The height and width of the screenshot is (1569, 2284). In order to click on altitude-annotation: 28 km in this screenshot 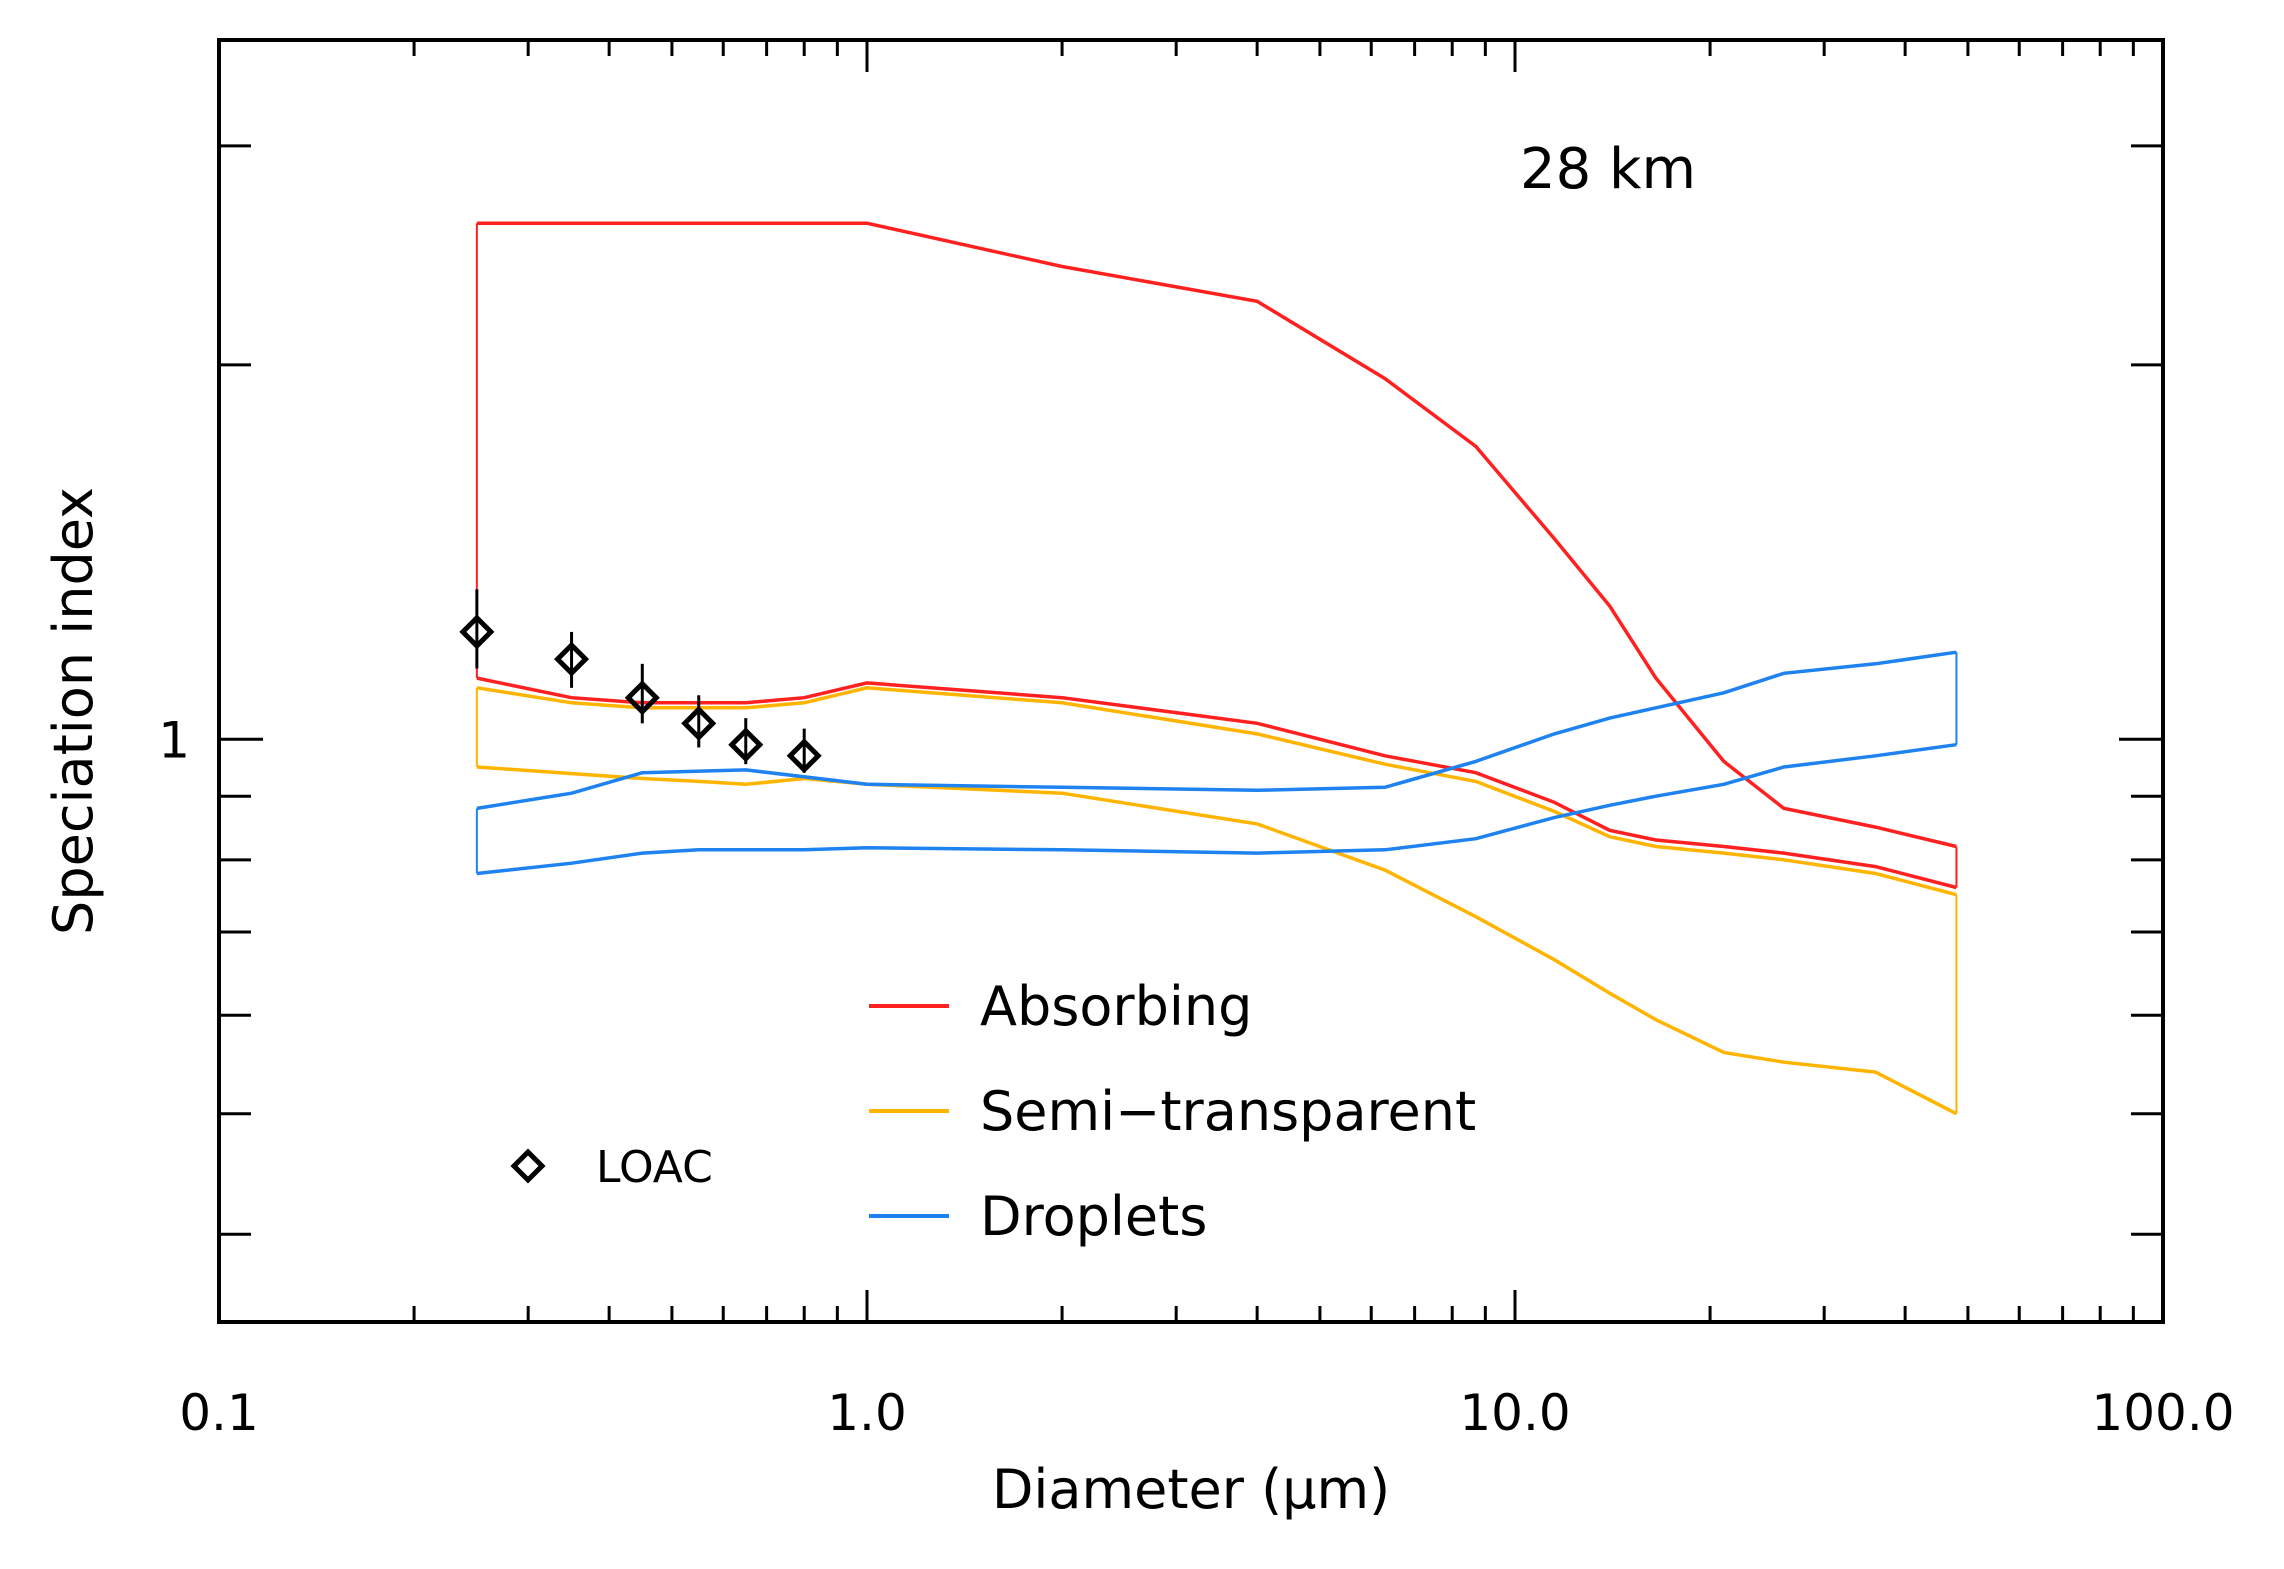, I will do `click(1608, 169)`.